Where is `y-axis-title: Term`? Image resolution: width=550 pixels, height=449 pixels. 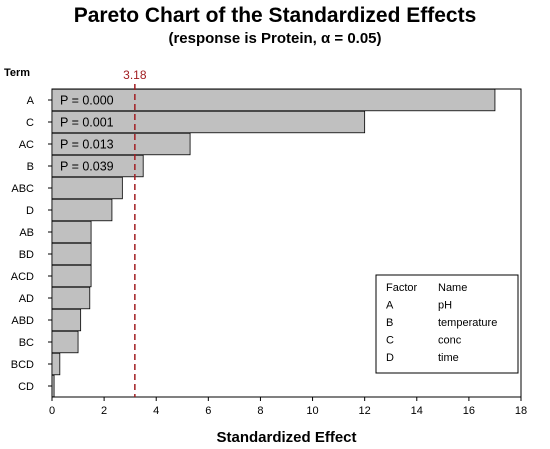 y-axis-title: Term is located at coordinates (17, 73).